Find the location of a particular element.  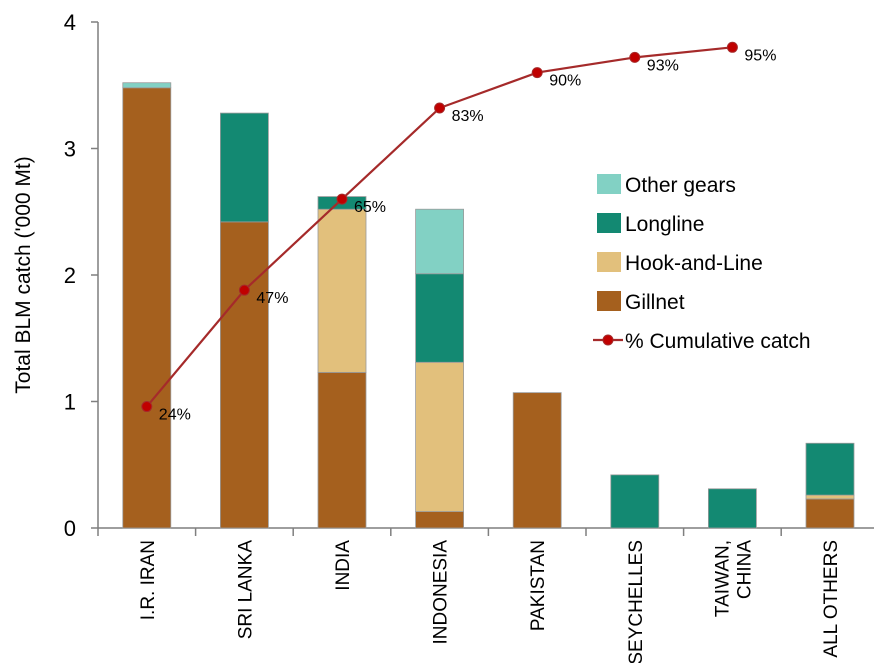

legend-item: Hook-and-Line is located at coordinates (680, 263).